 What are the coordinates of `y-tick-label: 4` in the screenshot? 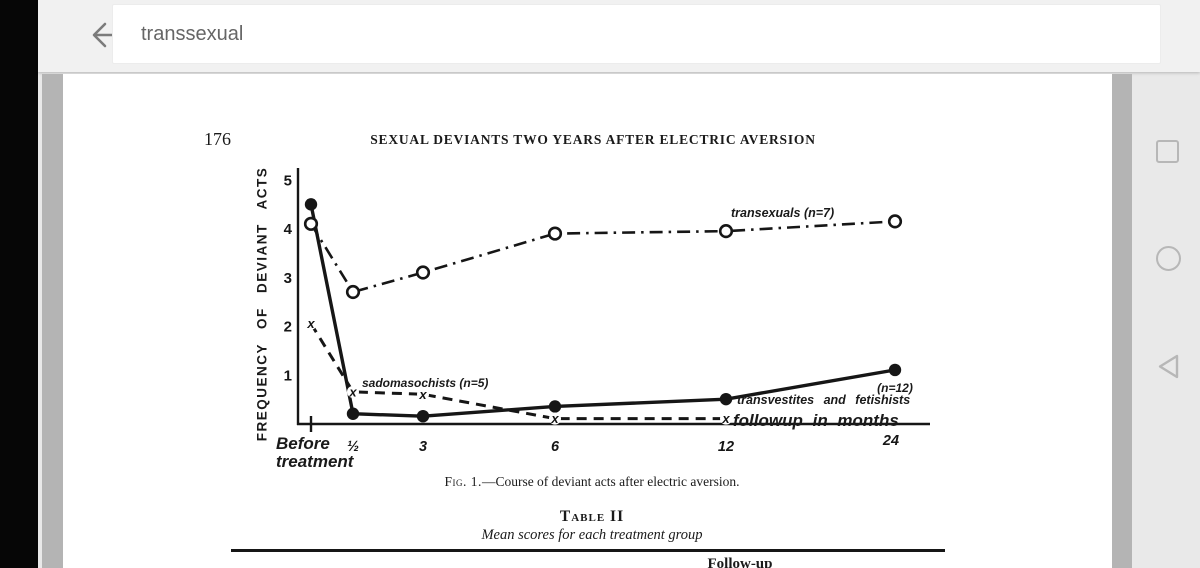 It's located at (288, 229).